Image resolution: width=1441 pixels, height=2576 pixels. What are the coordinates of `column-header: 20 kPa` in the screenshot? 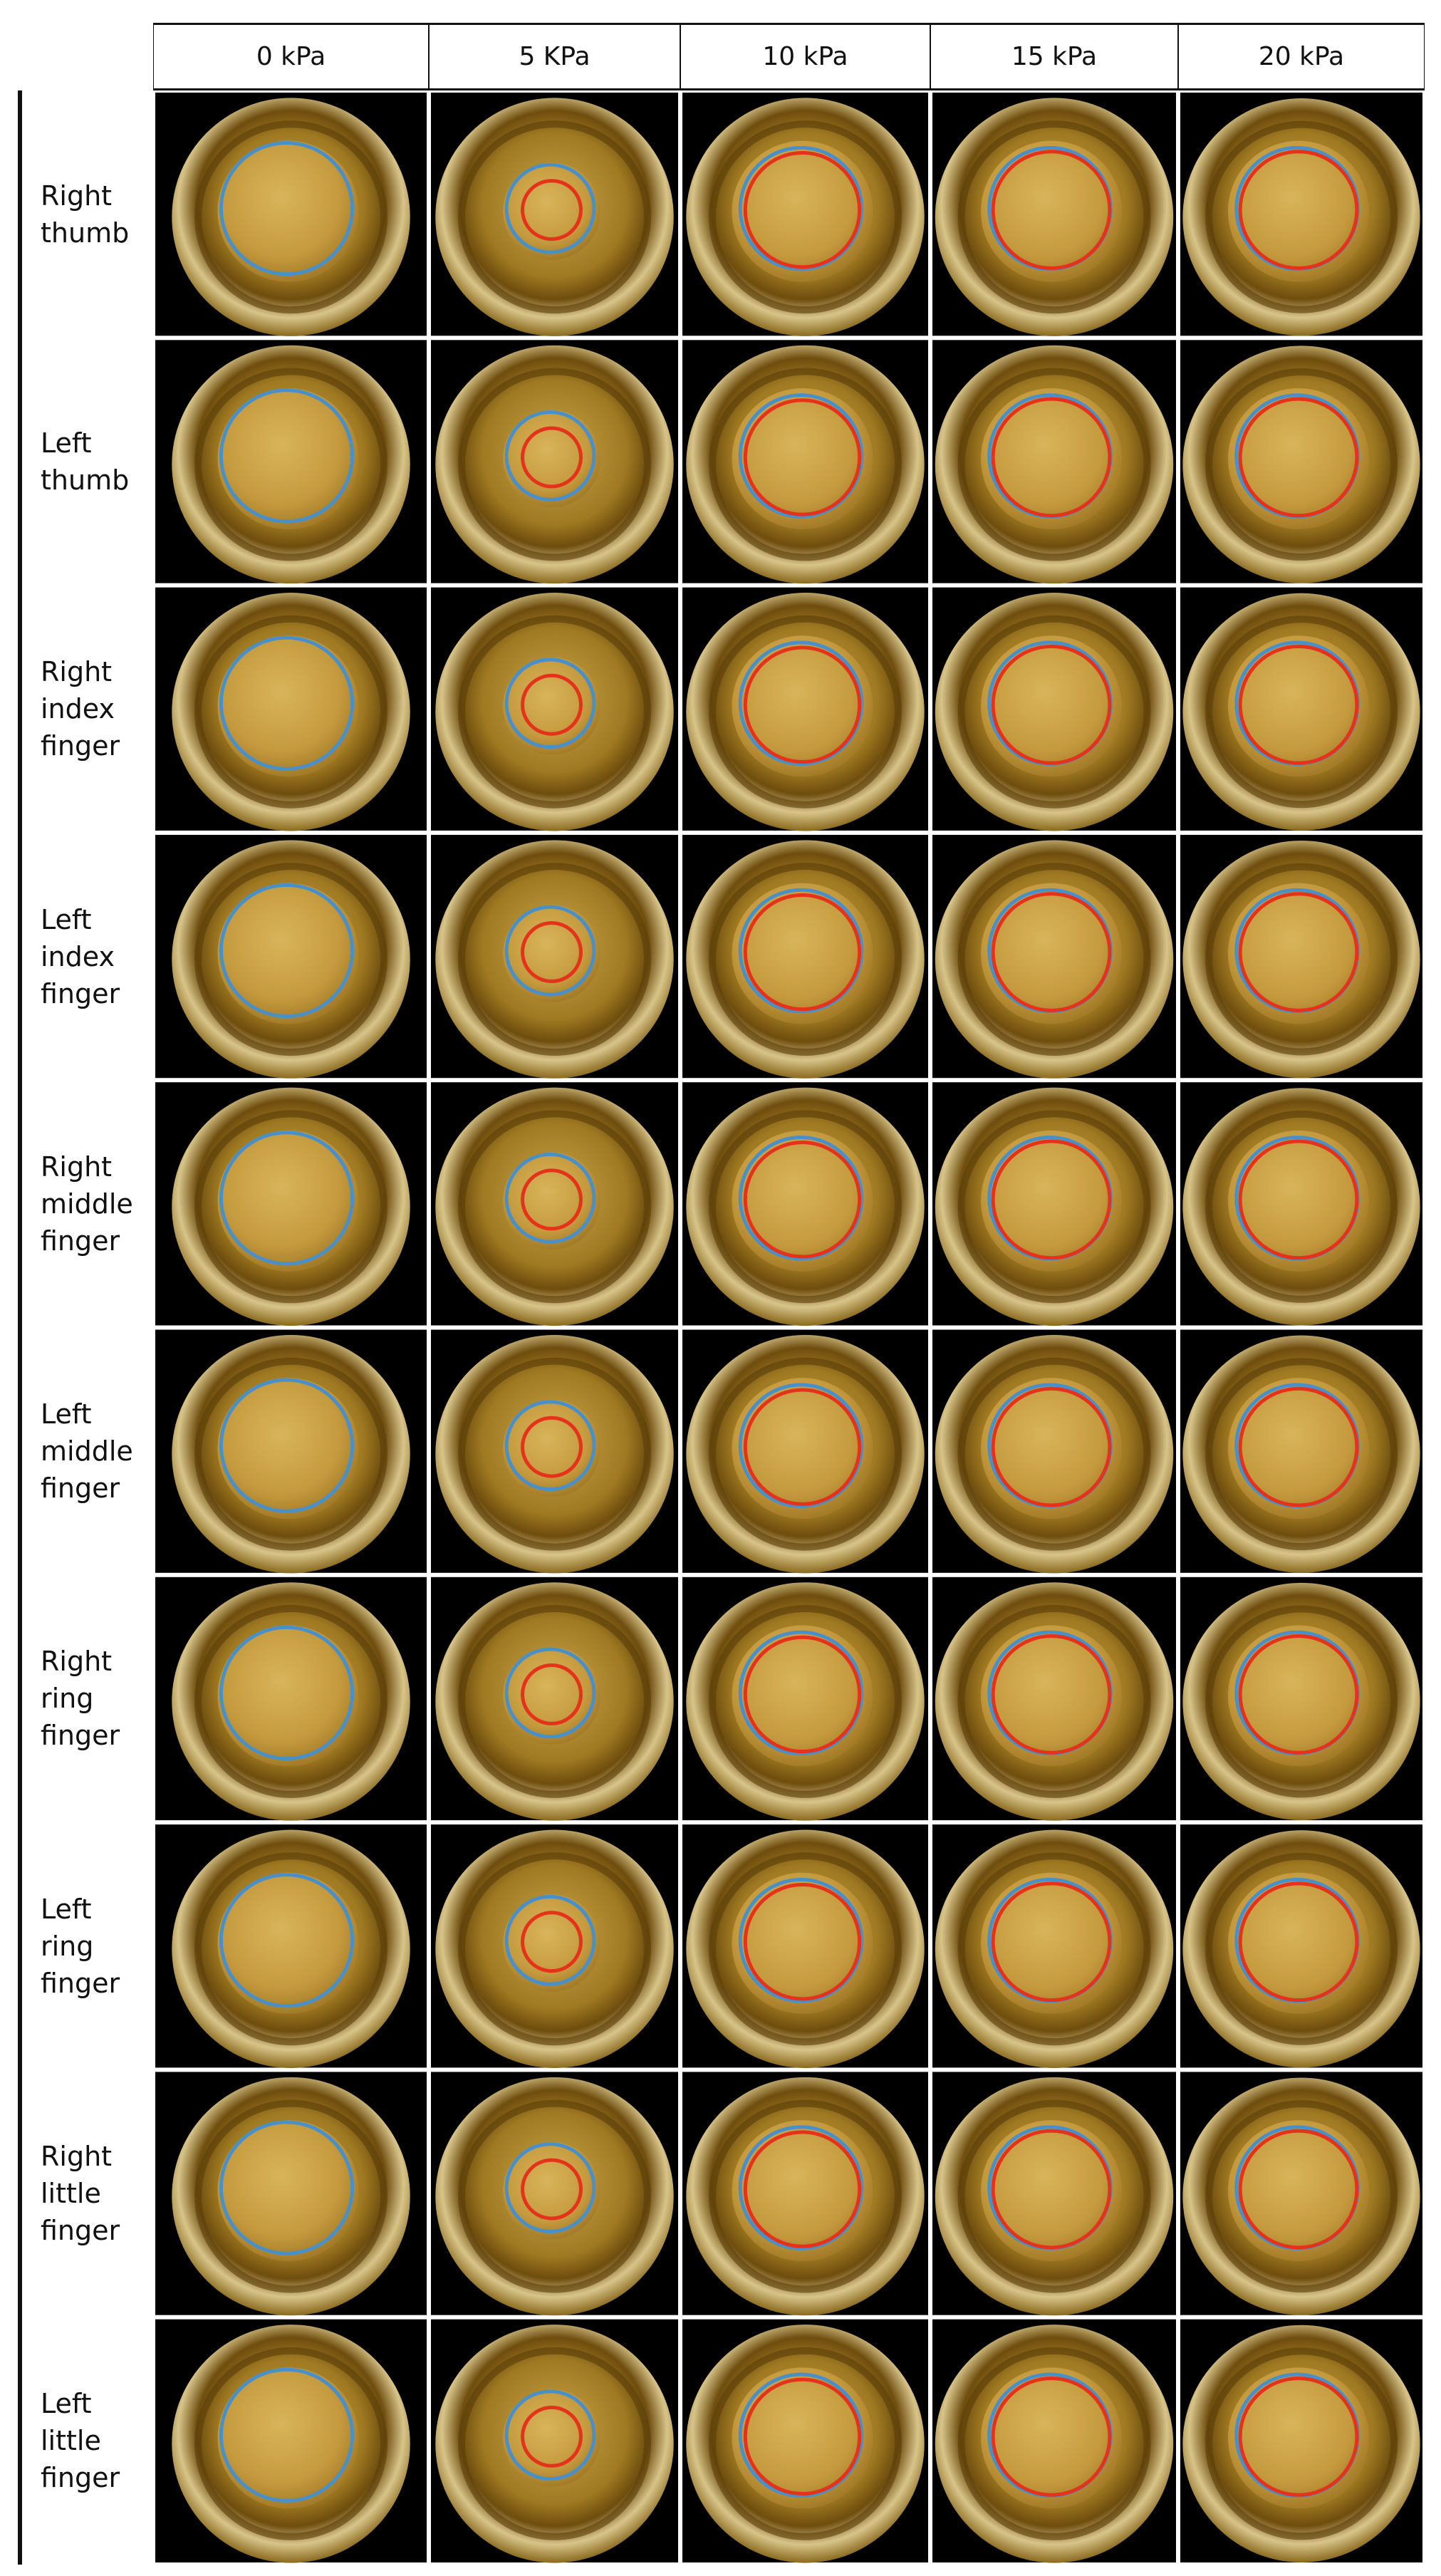 It's located at (1302, 56).